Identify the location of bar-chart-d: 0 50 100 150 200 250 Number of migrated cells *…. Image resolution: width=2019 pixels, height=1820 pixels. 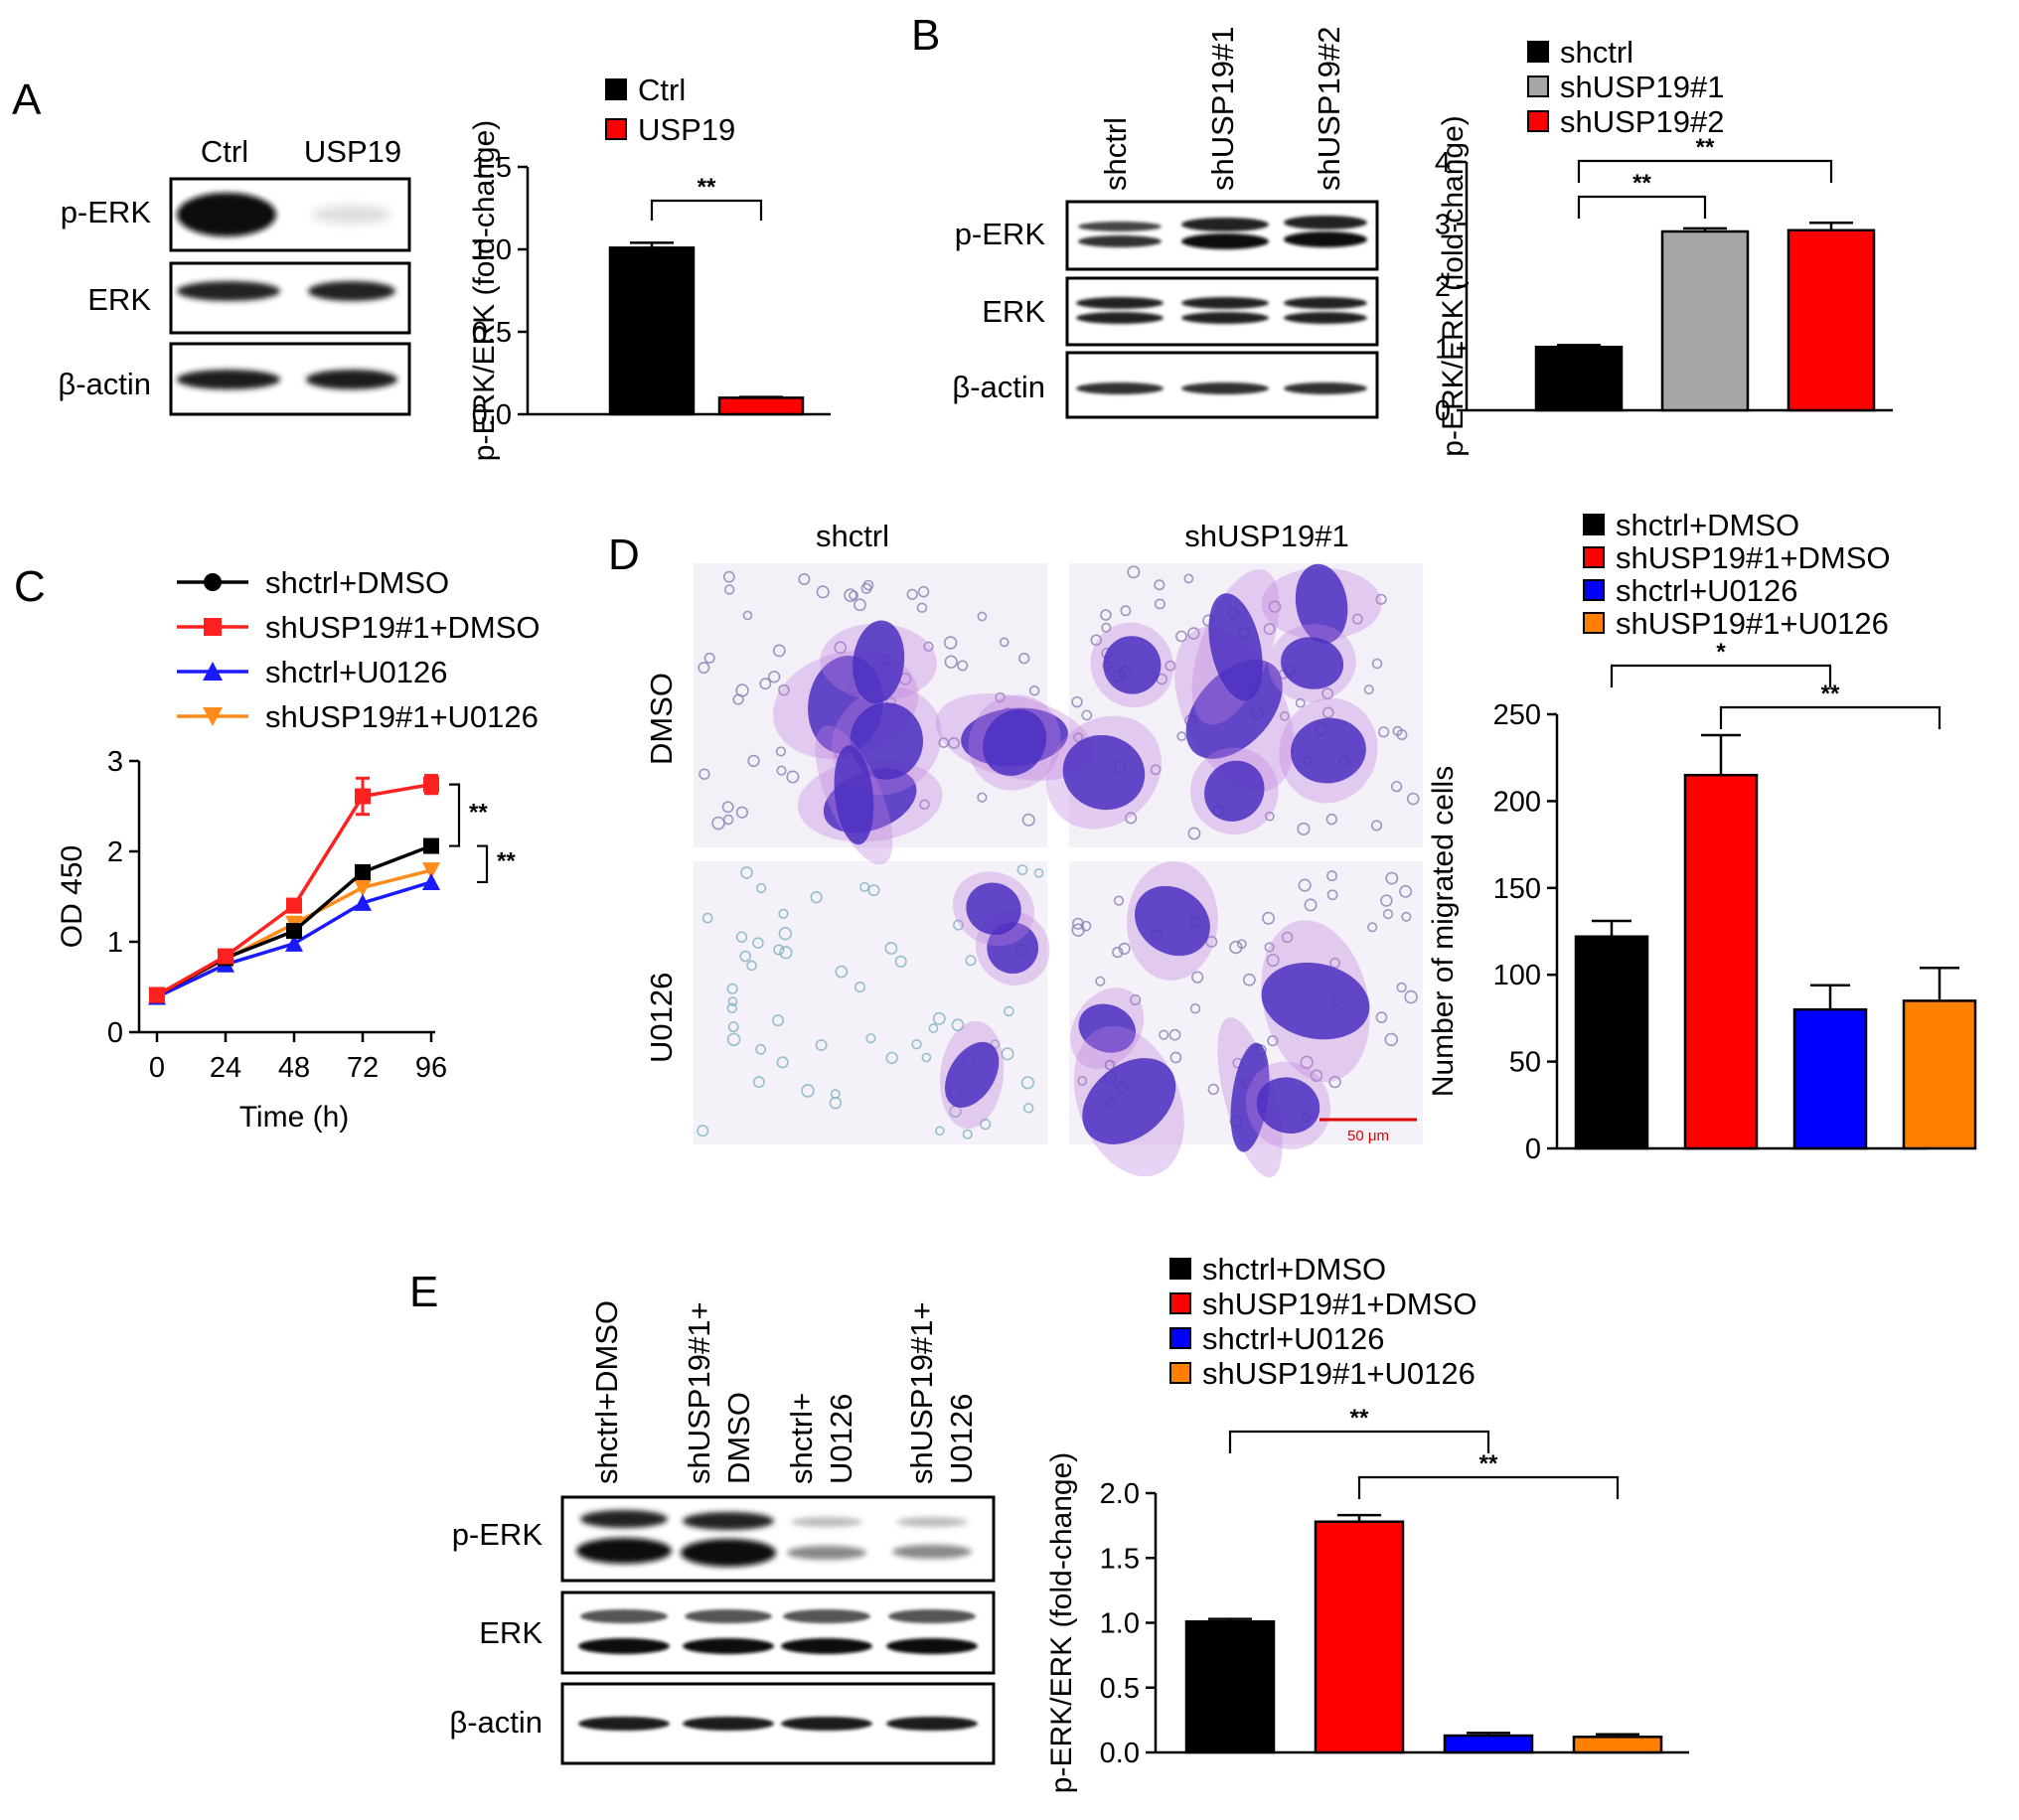
(1702, 836).